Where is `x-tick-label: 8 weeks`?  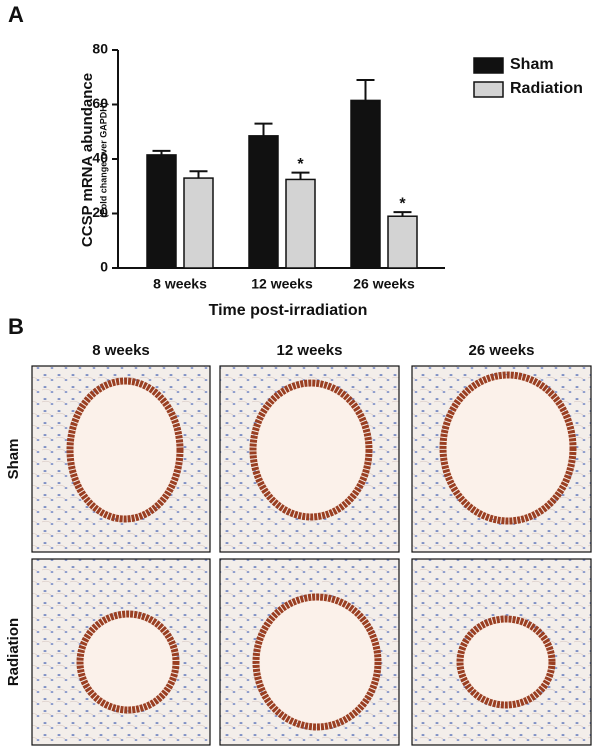
x-tick-label: 8 weeks is located at coordinates (180, 284).